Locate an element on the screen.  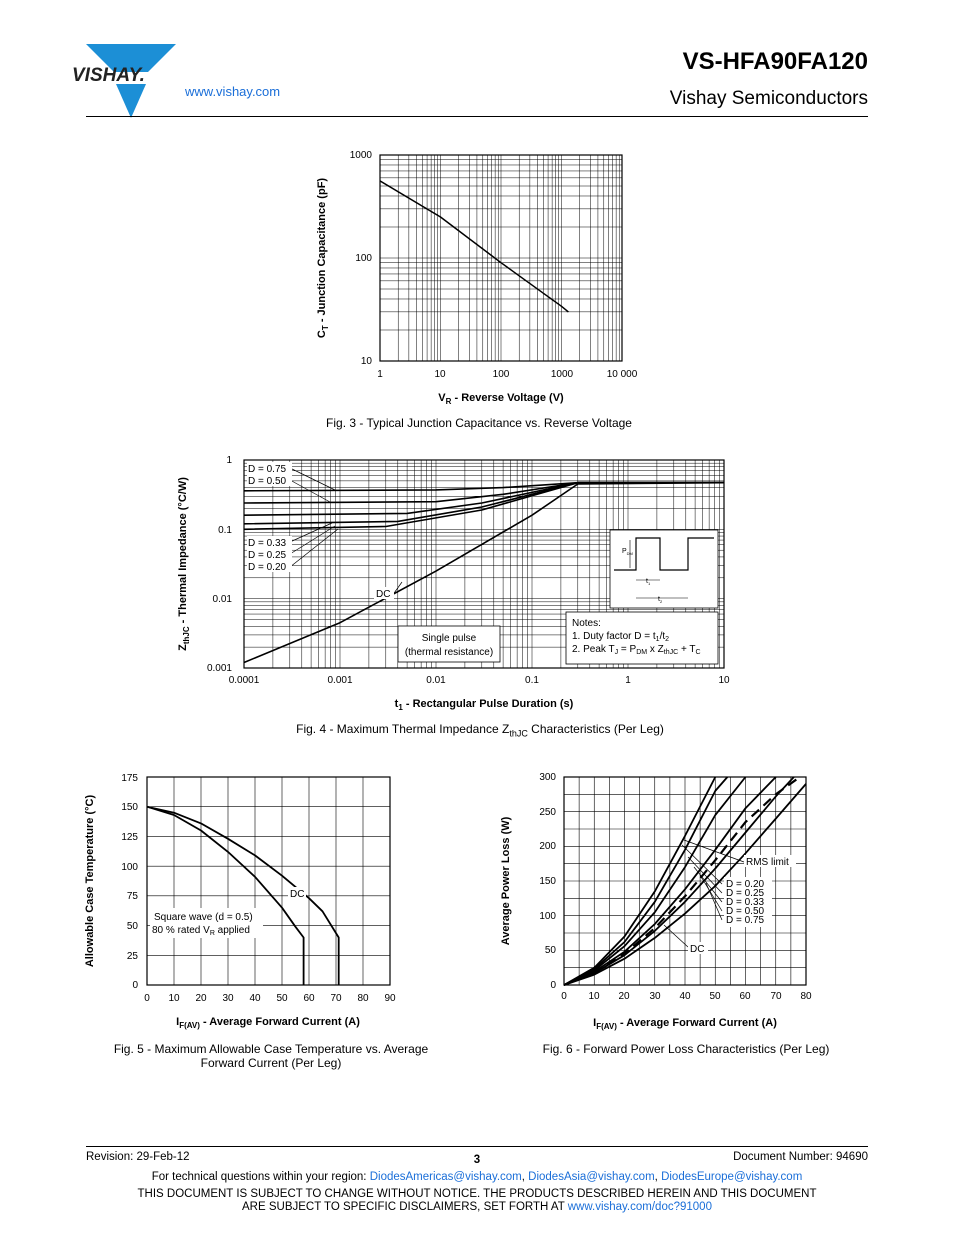
fig5-ytick: 150 is located at coordinates (129, 807).